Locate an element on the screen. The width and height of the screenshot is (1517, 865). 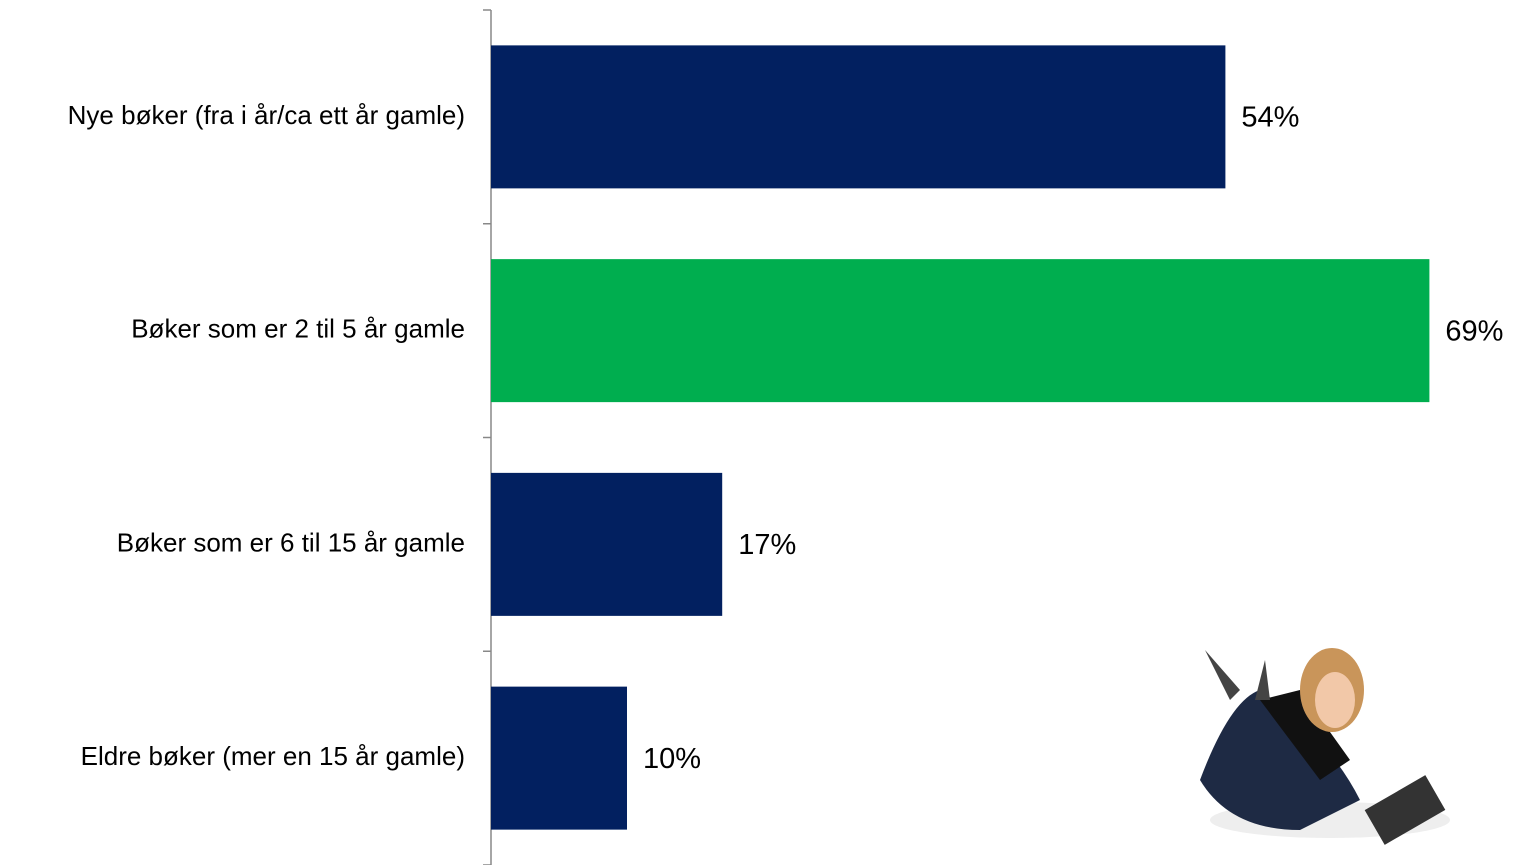
category-label: Eldre bøker (mer en 15 år gamle) is located at coordinates (273, 756).